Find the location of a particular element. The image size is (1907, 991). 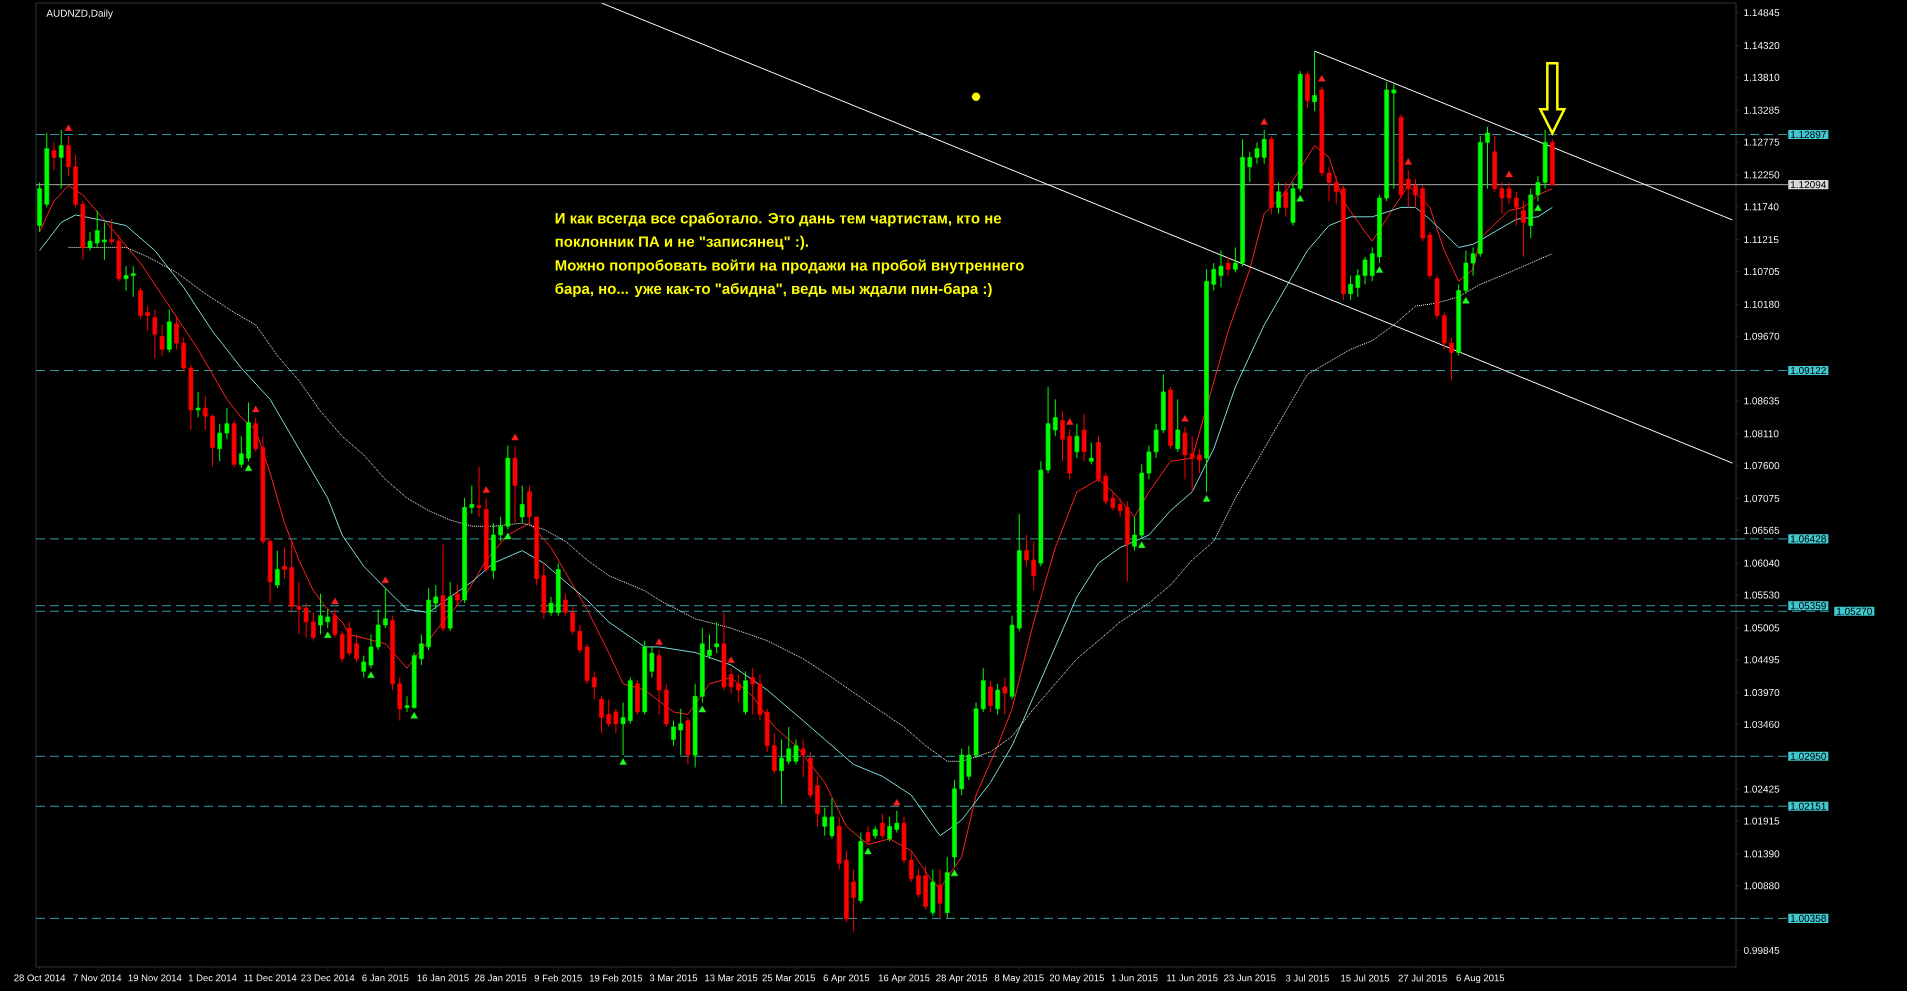

y-tick-label: 1.11215 is located at coordinates (1761, 240).